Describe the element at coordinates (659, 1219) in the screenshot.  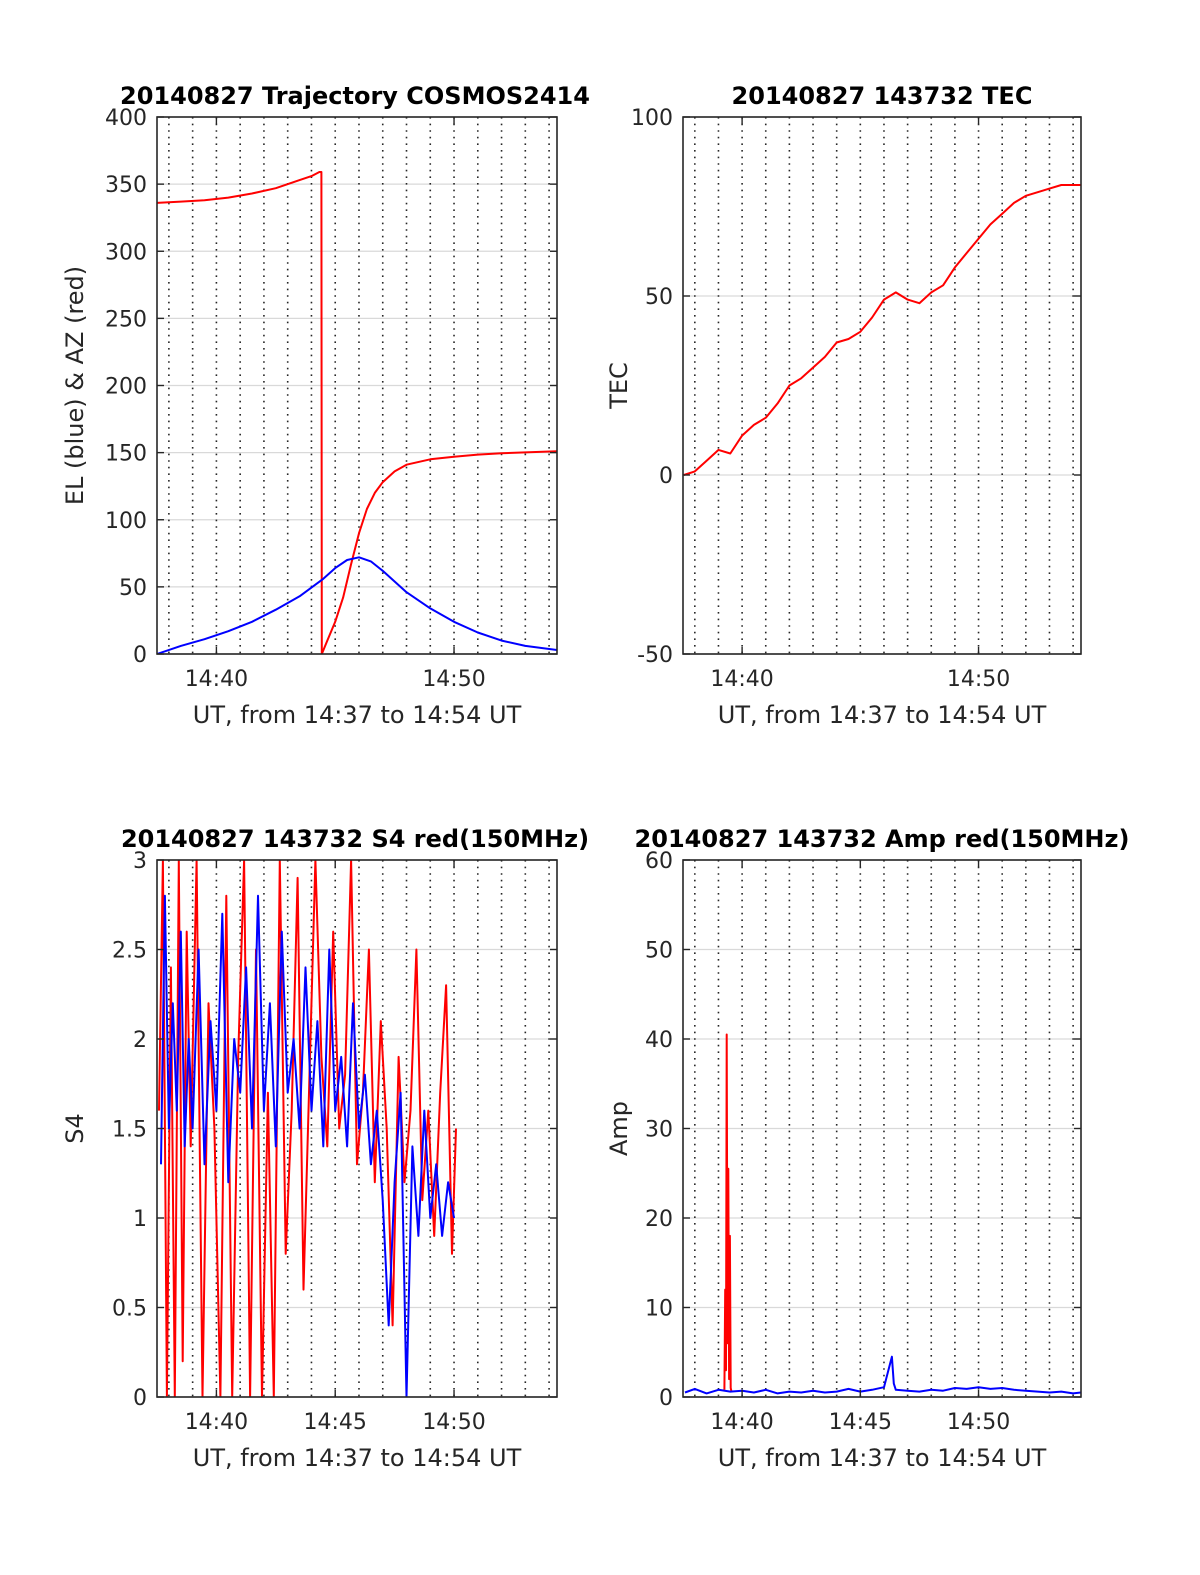
I see `y-tick-label: 20` at that location.